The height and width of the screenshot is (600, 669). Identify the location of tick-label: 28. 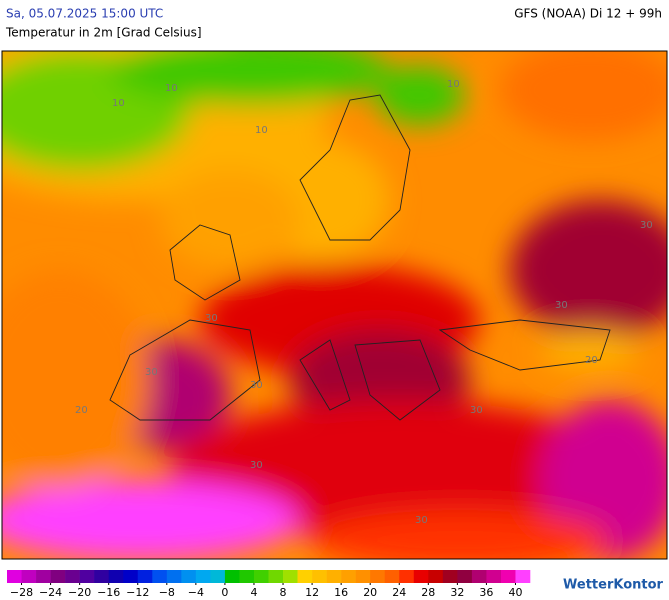
(428, 592).